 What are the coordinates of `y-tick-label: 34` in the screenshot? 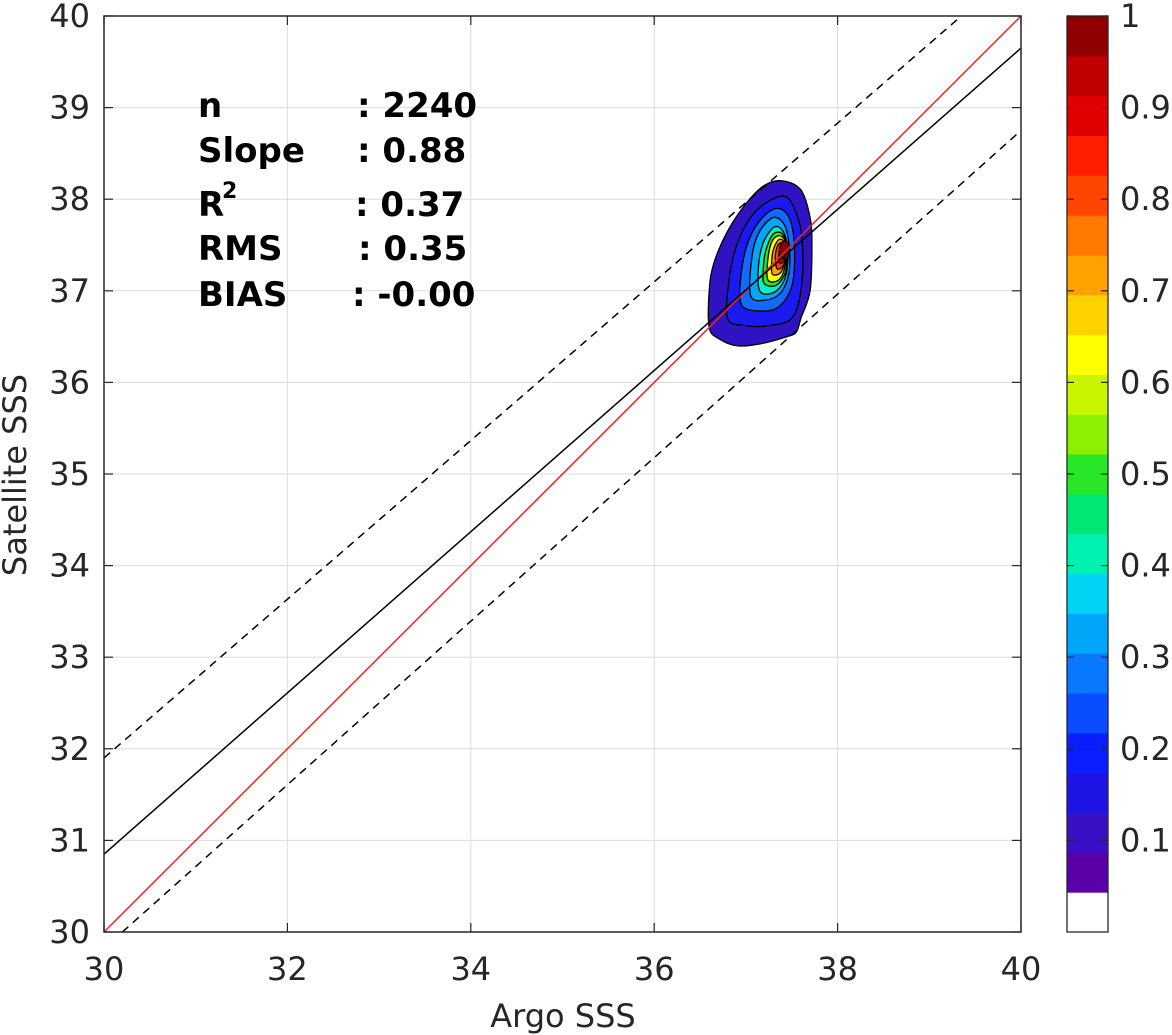 It's located at (69, 566).